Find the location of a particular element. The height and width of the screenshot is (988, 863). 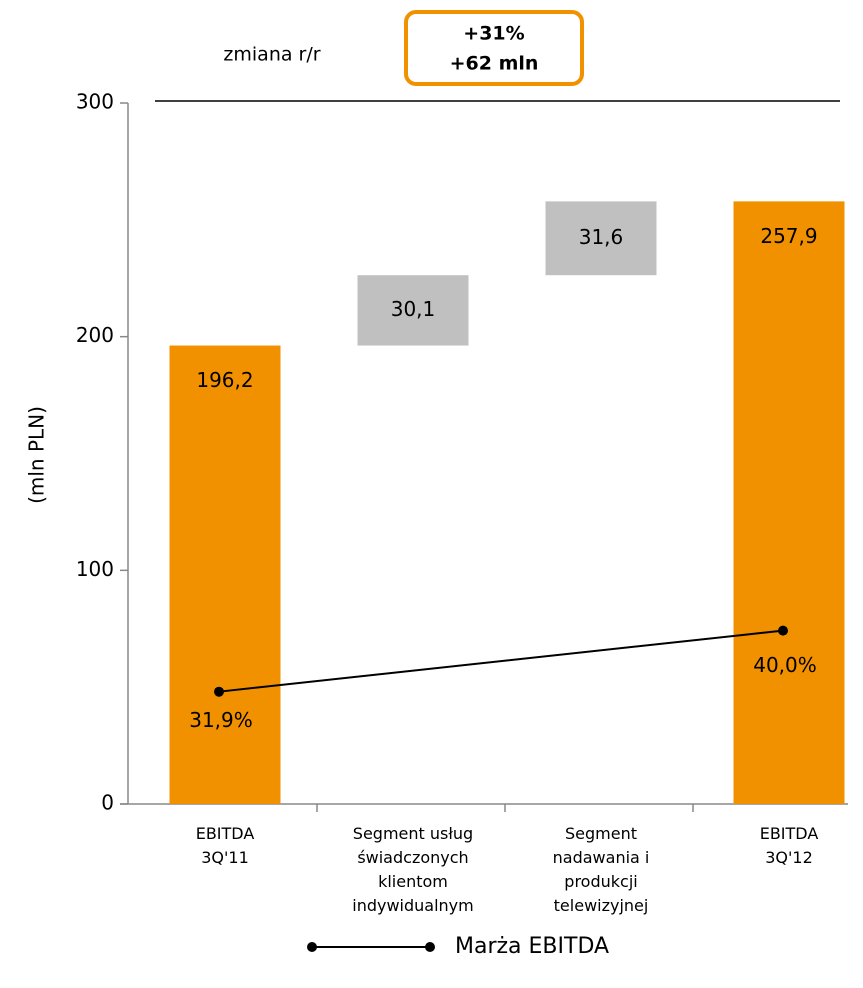

margin-label: 40,0% is located at coordinates (785, 665).